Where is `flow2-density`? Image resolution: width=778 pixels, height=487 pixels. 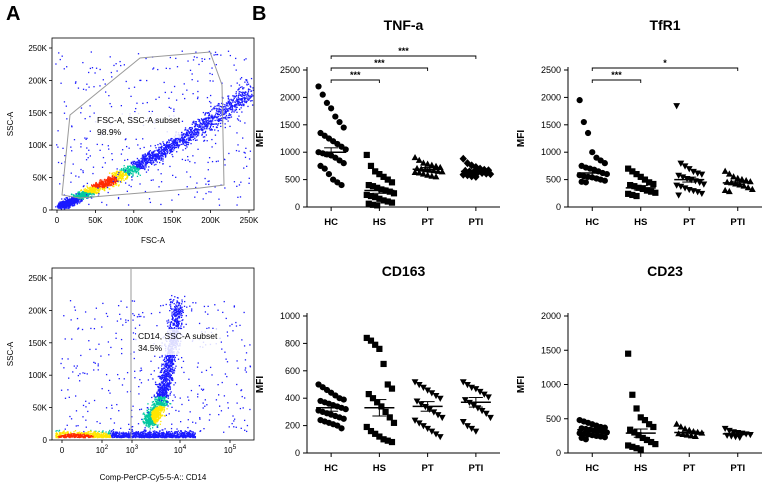
flow2-density is located at coordinates (153, 366).